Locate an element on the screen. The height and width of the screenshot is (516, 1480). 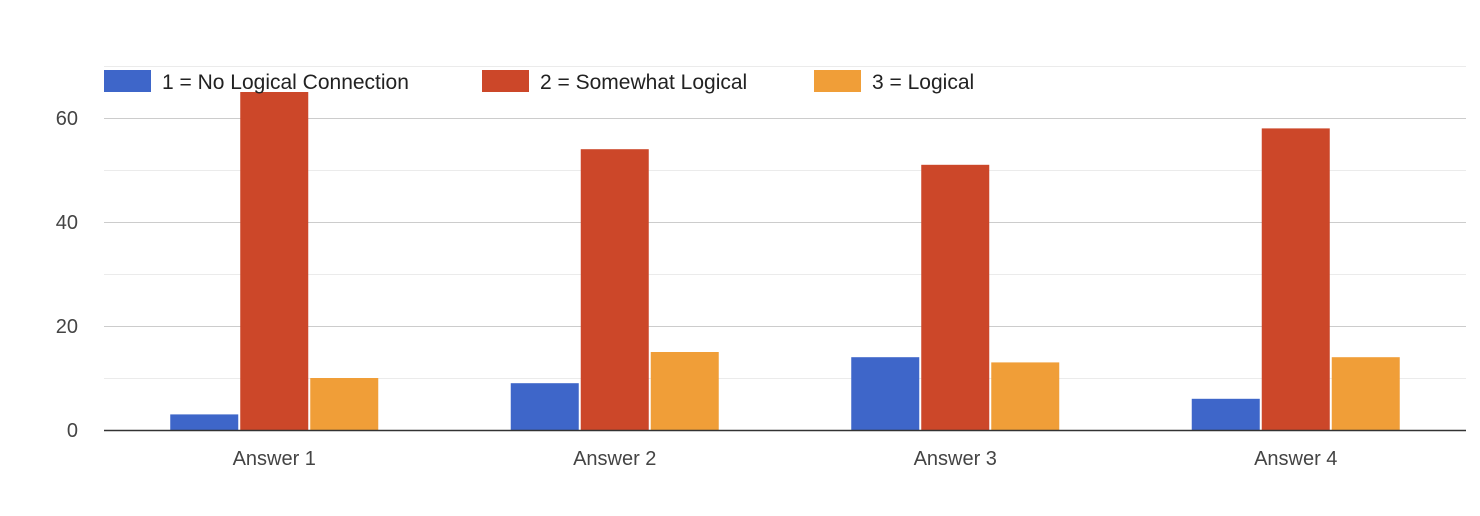
legend-label: 1 = No Logical Connection is located at coordinates (285, 82).